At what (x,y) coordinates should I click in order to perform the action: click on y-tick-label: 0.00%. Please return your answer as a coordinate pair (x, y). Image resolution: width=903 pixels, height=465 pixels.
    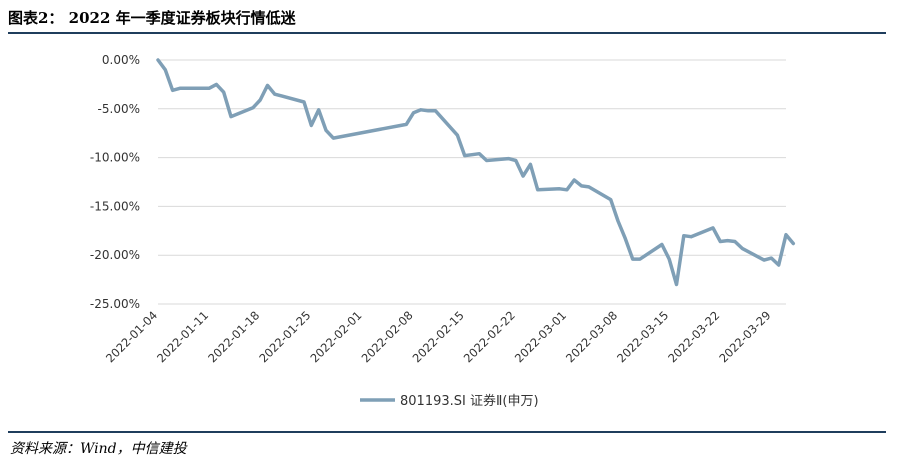
    Looking at the image, I should click on (121, 60).